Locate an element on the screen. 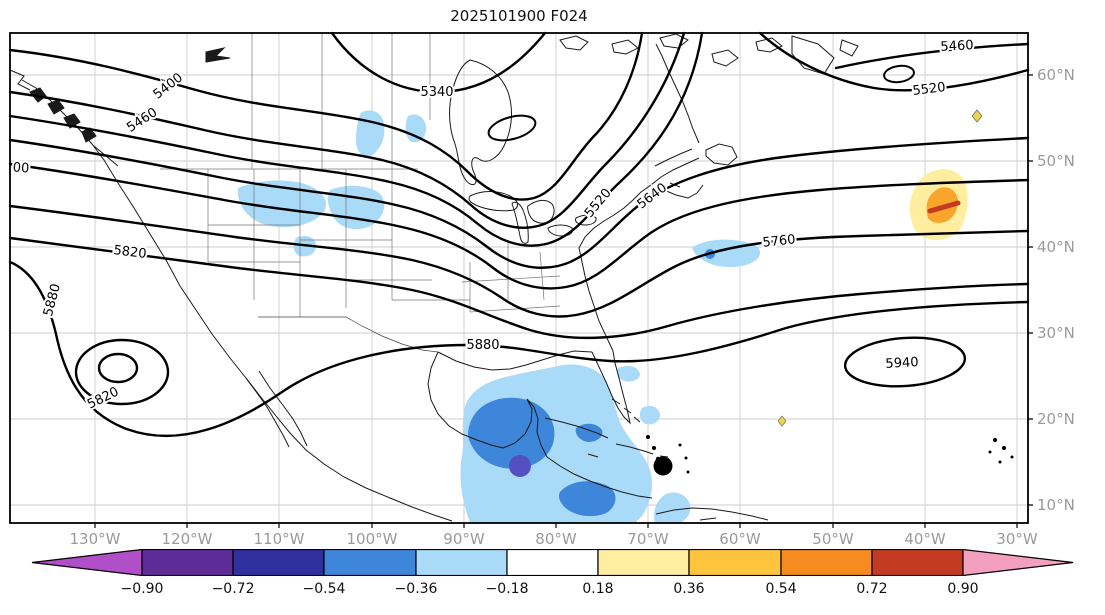 The width and height of the screenshot is (1105, 615). colorbar-right-arrow is located at coordinates (1018, 562).